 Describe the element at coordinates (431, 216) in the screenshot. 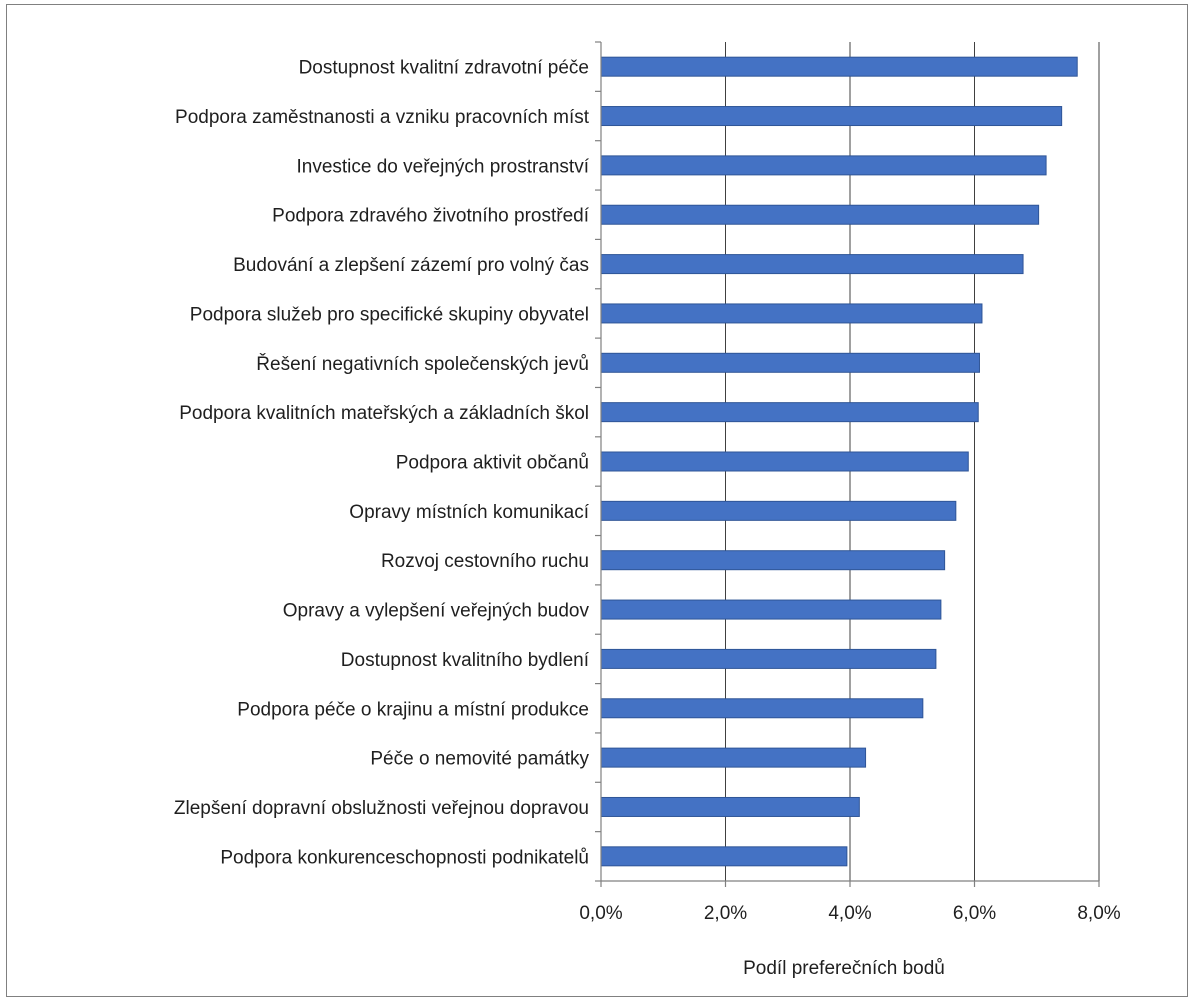

I see `category-label: Podpora zdravého životního prostředí` at that location.